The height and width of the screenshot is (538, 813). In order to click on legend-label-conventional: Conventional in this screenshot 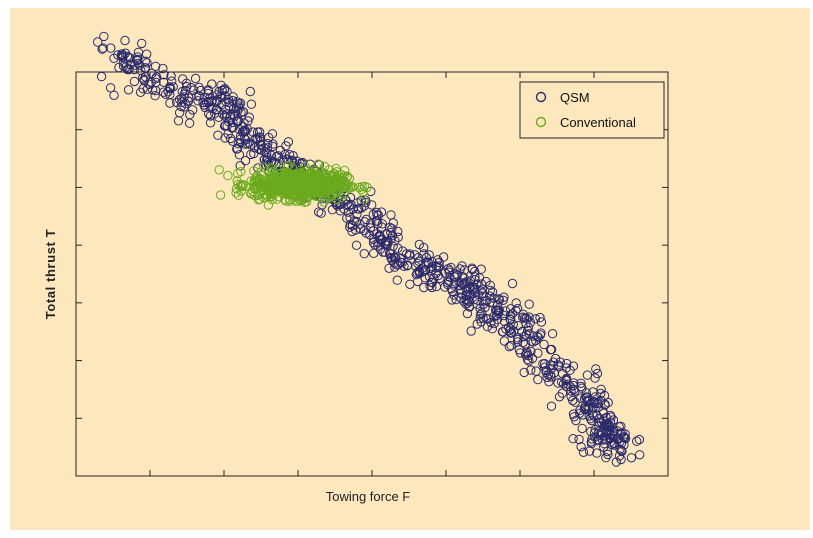, I will do `click(598, 122)`.